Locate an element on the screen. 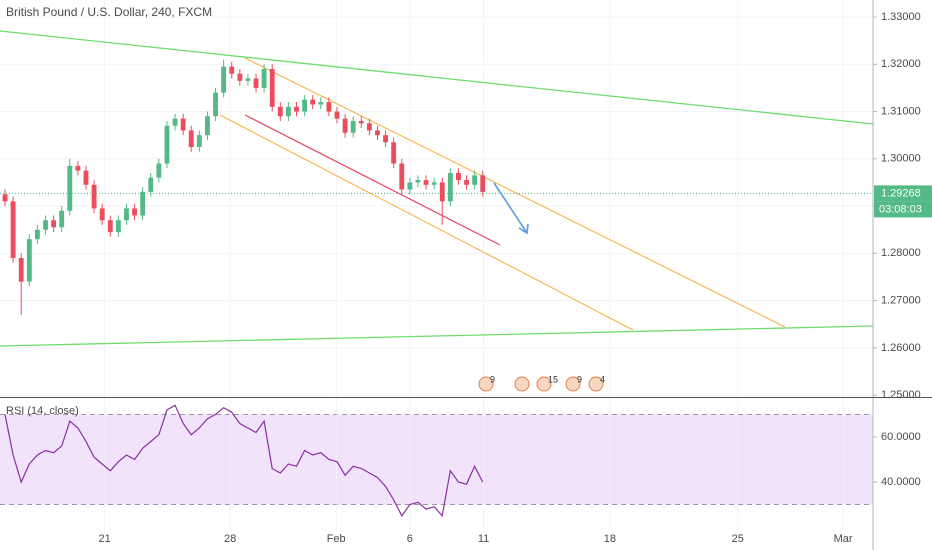 The height and width of the screenshot is (550, 932). trend-line is located at coordinates (437, 336).